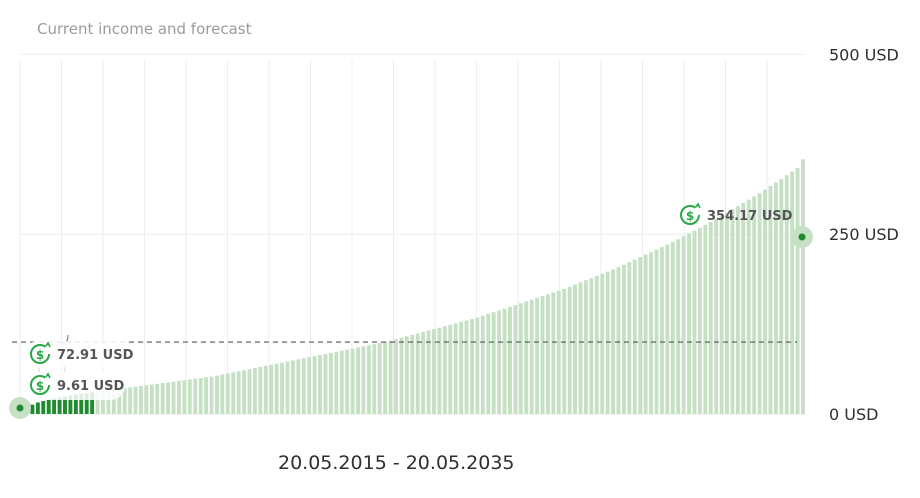 Image resolution: width=920 pixels, height=498 pixels. I want to click on end-callout: $ 354.17 USD, so click(736, 213).